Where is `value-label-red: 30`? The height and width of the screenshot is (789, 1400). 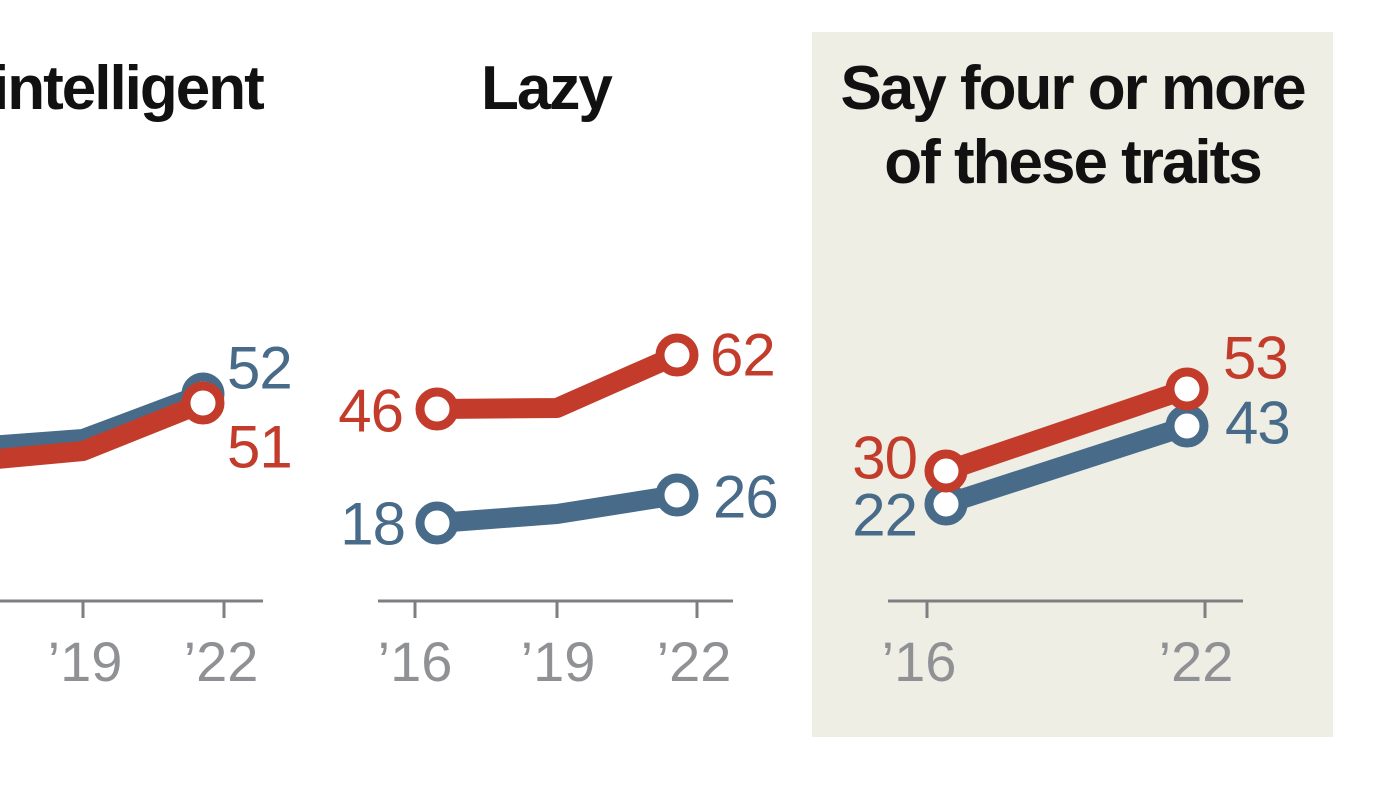
value-label-red: 30 is located at coordinates (884, 458).